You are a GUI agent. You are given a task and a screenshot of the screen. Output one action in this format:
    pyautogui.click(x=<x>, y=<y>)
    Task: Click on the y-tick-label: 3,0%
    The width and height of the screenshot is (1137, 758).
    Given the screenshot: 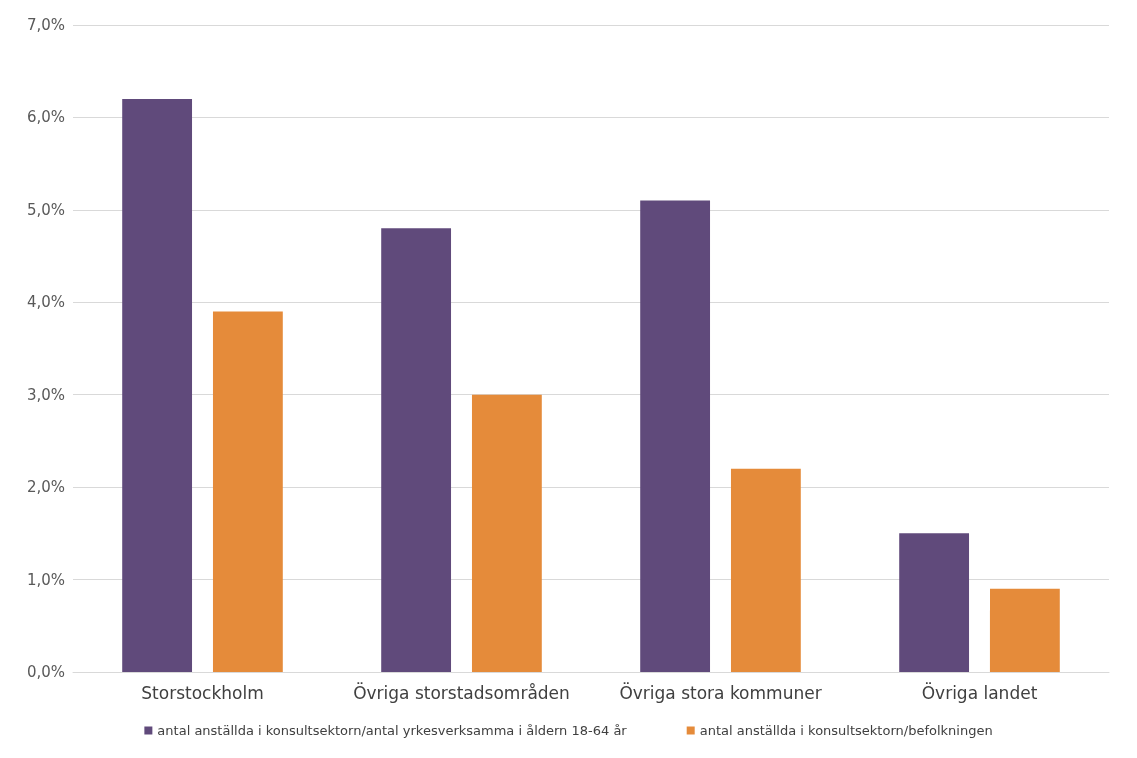 What is the action you would take?
    pyautogui.click(x=45, y=394)
    